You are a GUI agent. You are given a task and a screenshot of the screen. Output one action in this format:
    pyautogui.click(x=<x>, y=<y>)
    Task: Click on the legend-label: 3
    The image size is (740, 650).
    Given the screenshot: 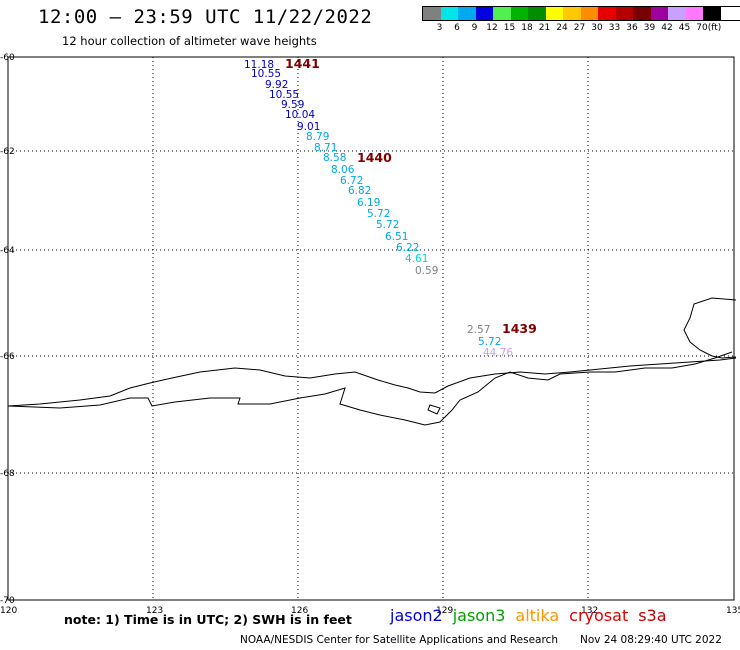 What is the action you would take?
    pyautogui.click(x=439, y=28)
    